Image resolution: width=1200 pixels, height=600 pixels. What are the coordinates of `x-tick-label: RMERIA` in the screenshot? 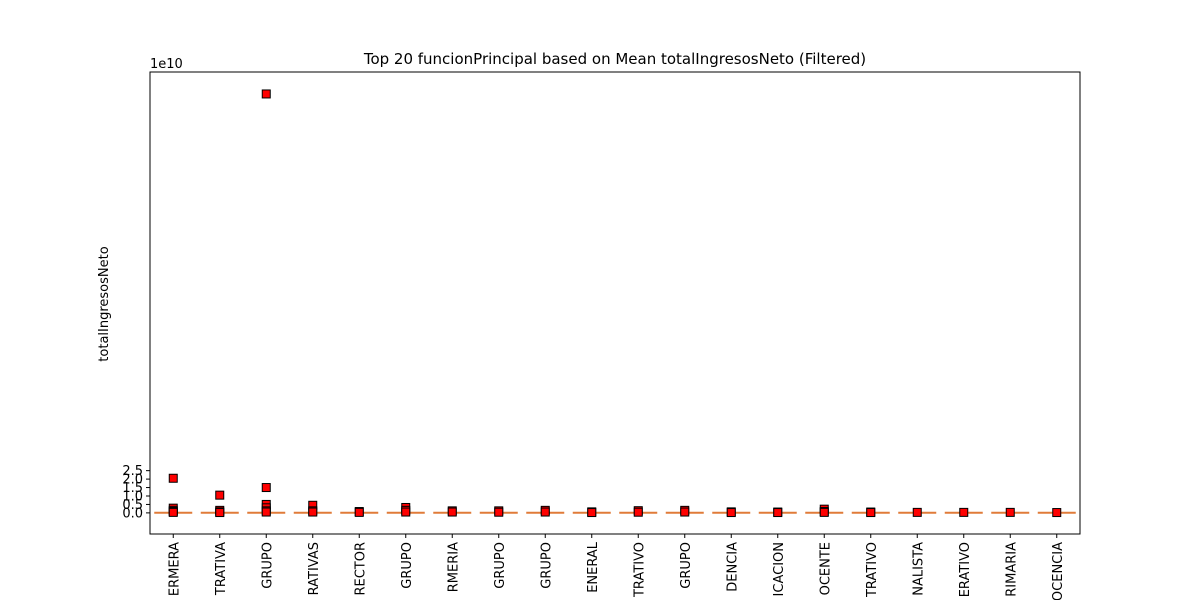 It's located at (453, 567).